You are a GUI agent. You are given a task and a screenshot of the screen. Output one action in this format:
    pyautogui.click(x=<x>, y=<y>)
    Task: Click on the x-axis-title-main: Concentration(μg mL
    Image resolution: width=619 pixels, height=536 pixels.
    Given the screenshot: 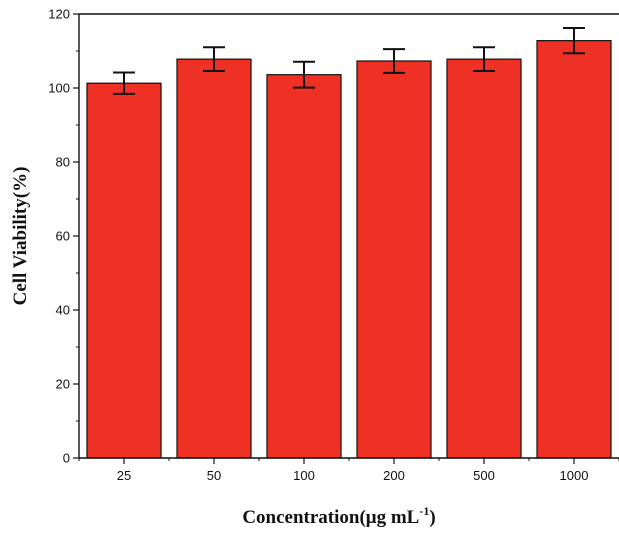 What is the action you would take?
    pyautogui.click(x=330, y=517)
    